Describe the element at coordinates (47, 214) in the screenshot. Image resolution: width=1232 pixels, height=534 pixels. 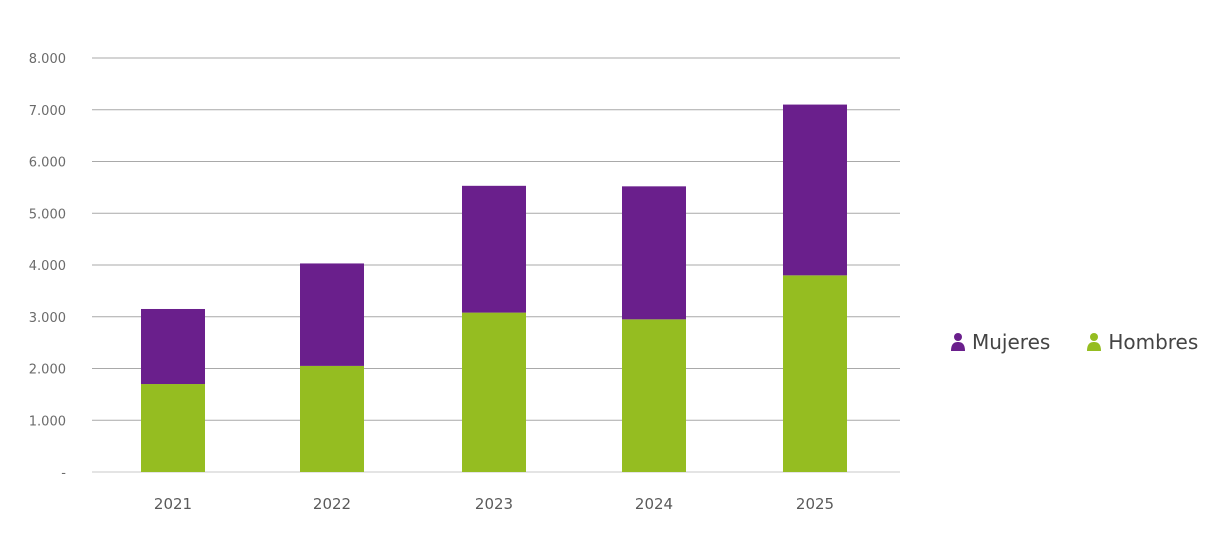
I see `y-tick-label: 5.000` at that location.